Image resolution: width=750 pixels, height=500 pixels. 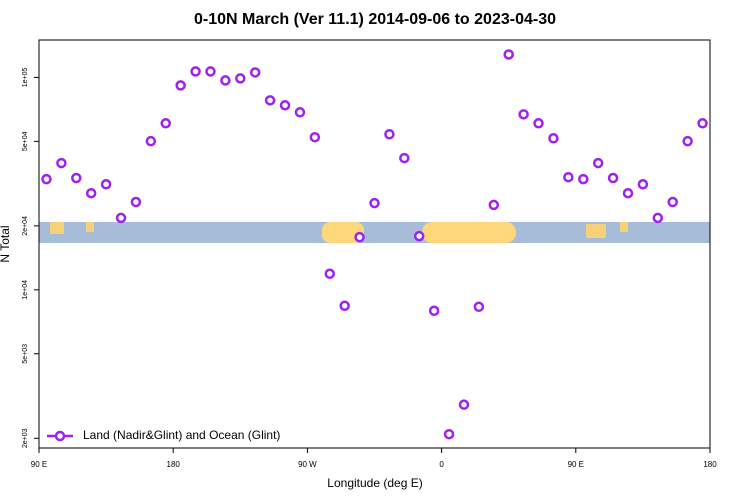 What do you see at coordinates (307, 464) in the screenshot?
I see `x-tick-label: 90 W` at bounding box center [307, 464].